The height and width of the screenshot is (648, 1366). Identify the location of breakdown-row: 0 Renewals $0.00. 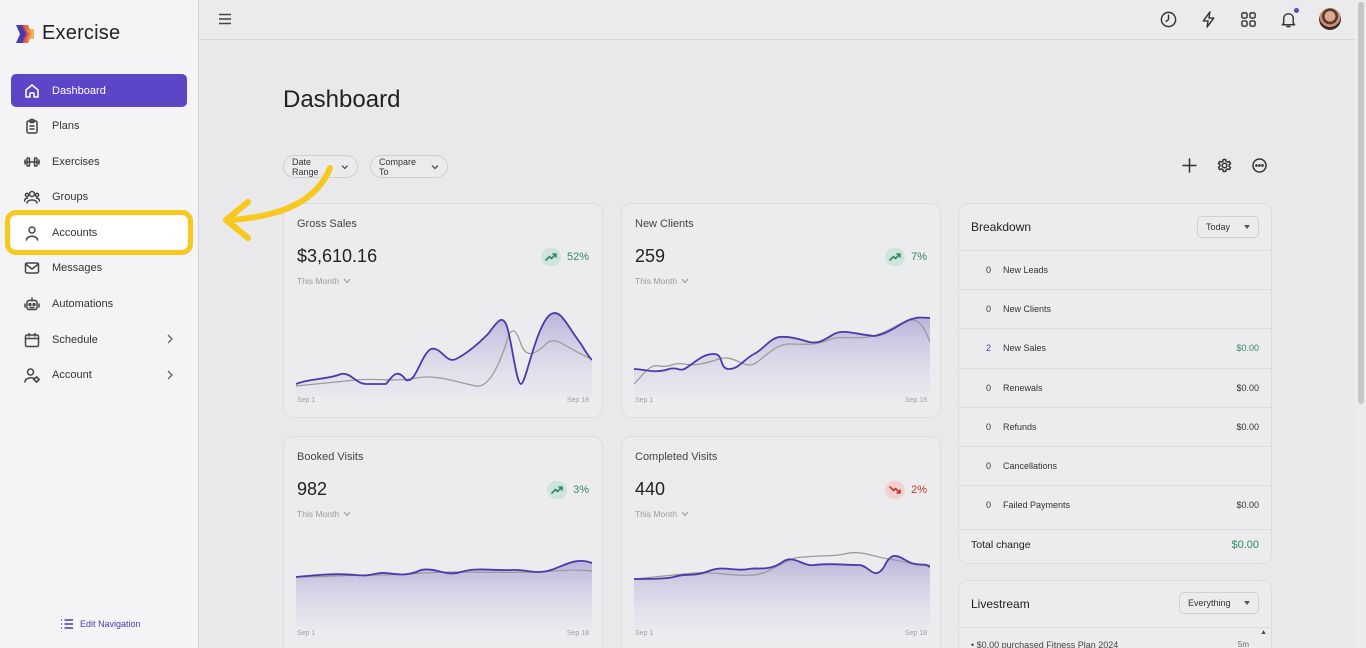
(1115, 387).